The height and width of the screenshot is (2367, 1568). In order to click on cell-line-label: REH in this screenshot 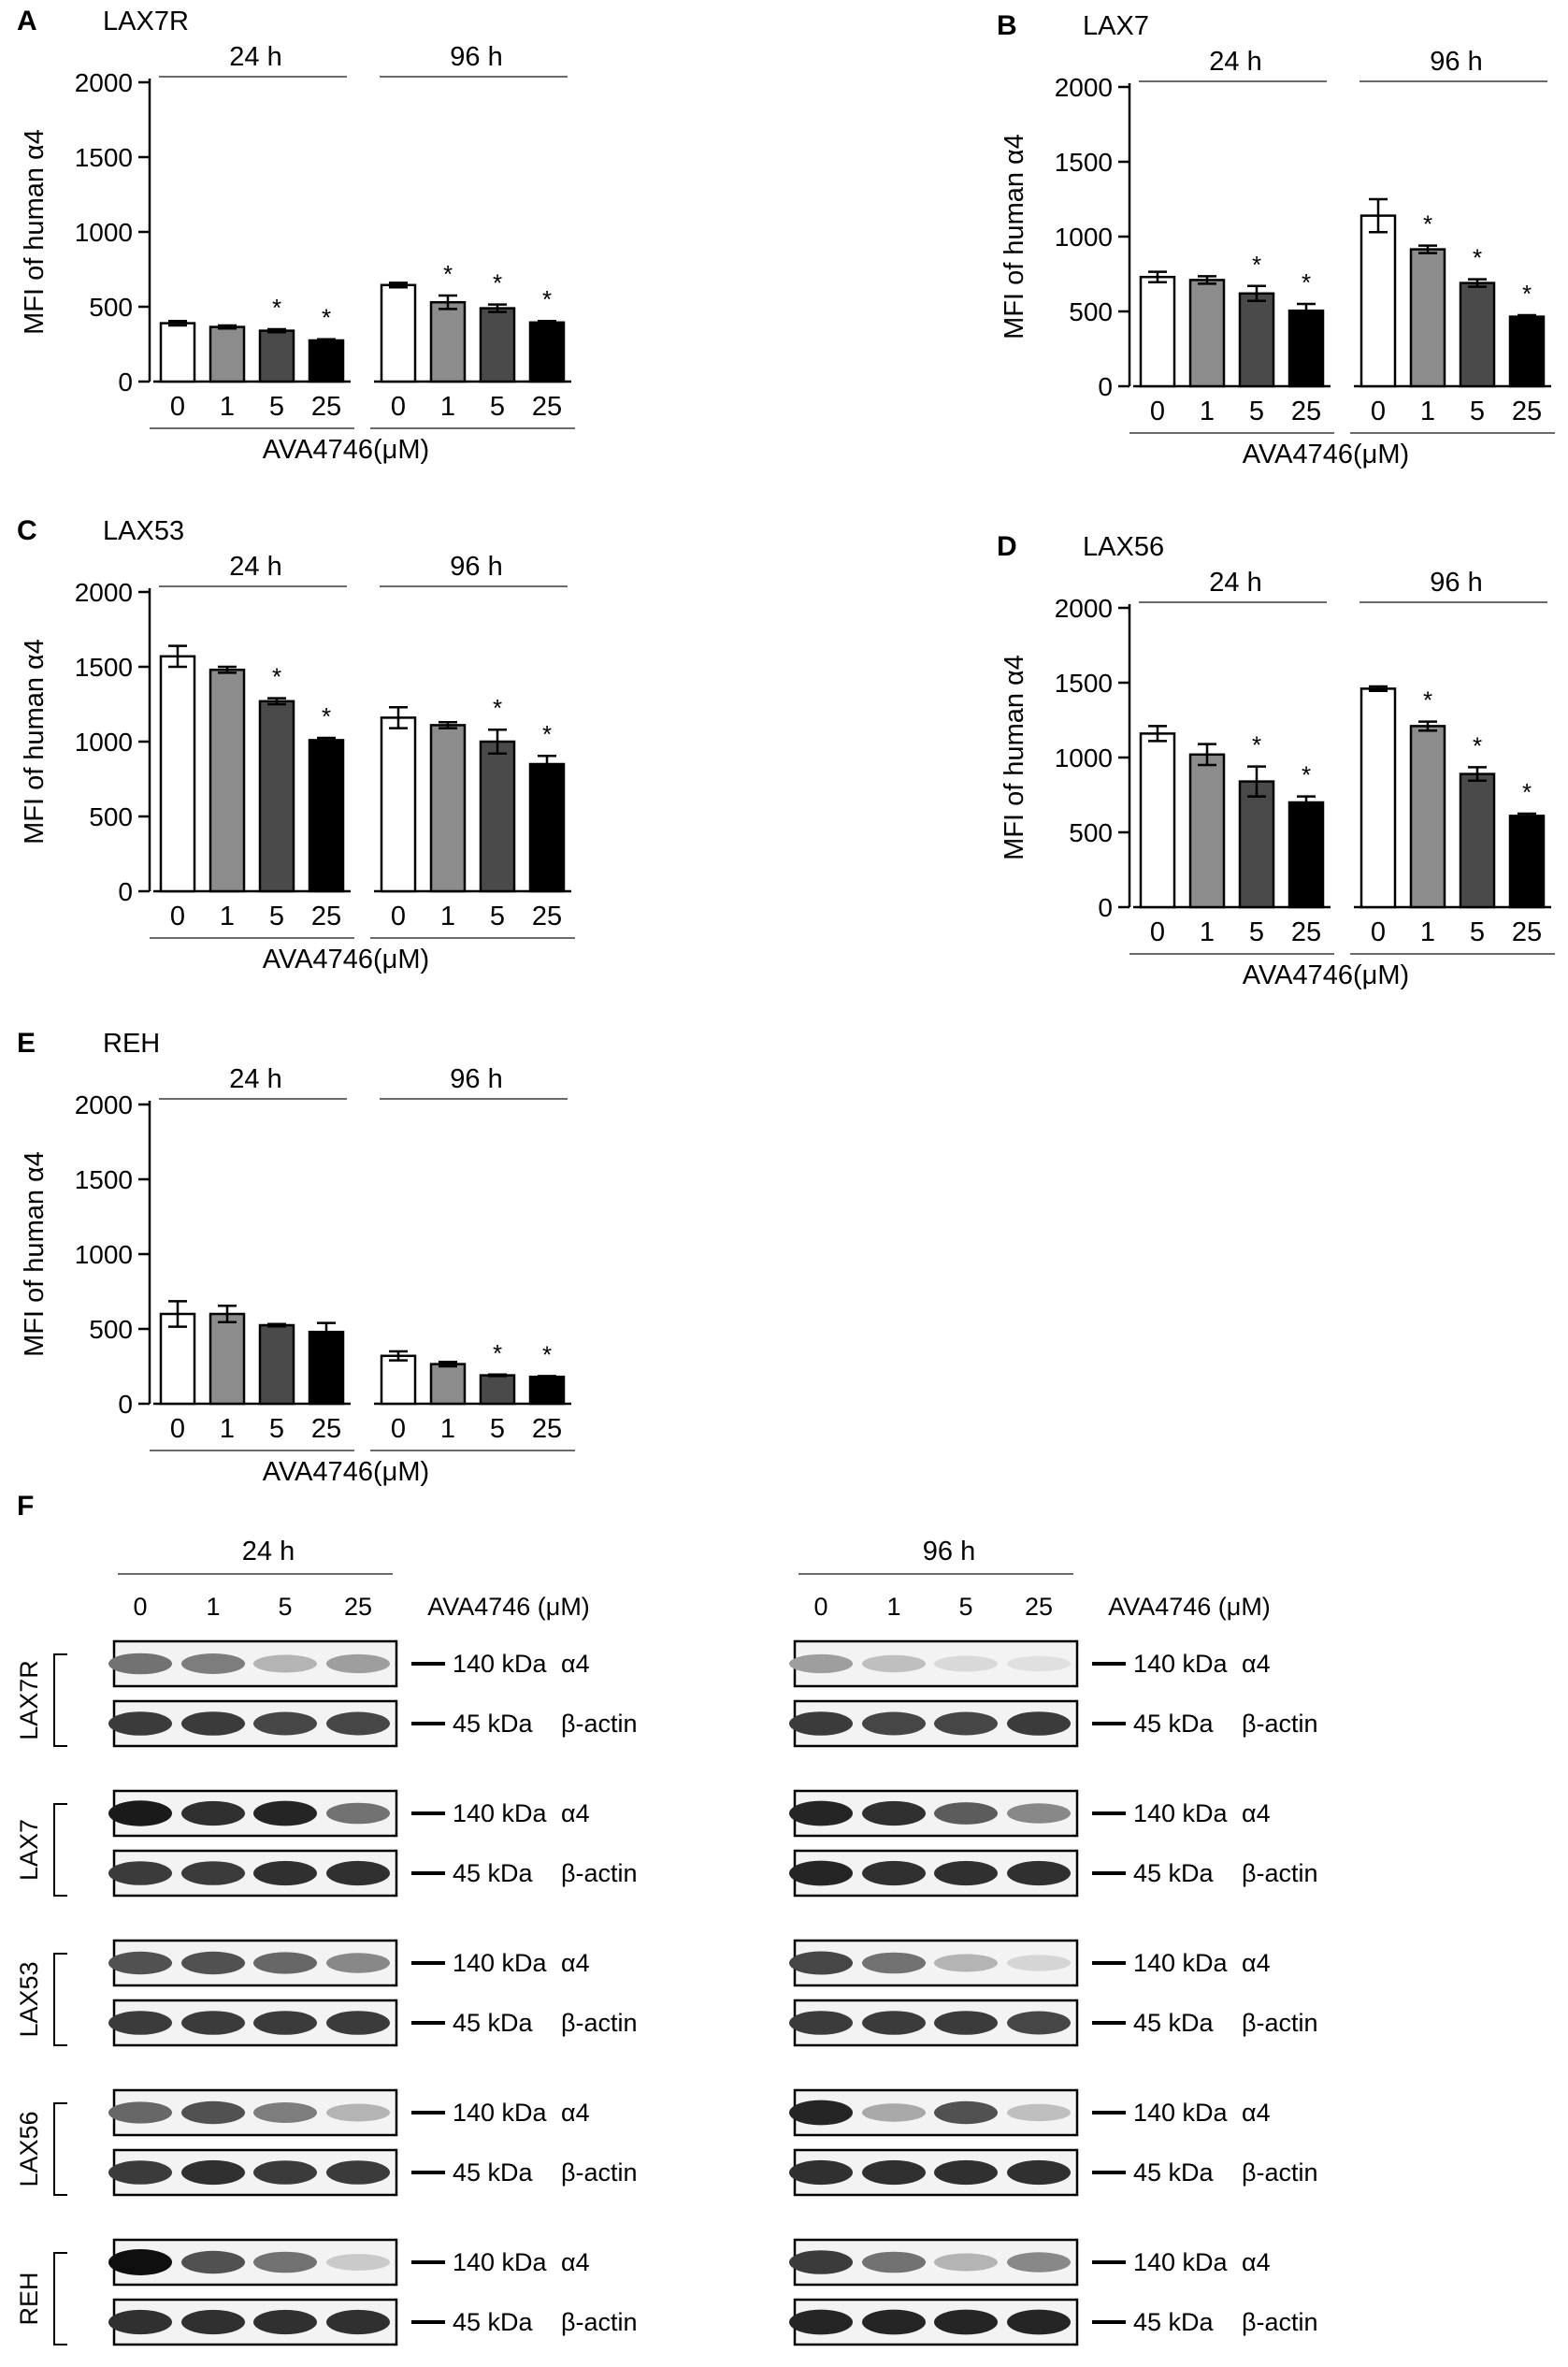, I will do `click(29, 2298)`.